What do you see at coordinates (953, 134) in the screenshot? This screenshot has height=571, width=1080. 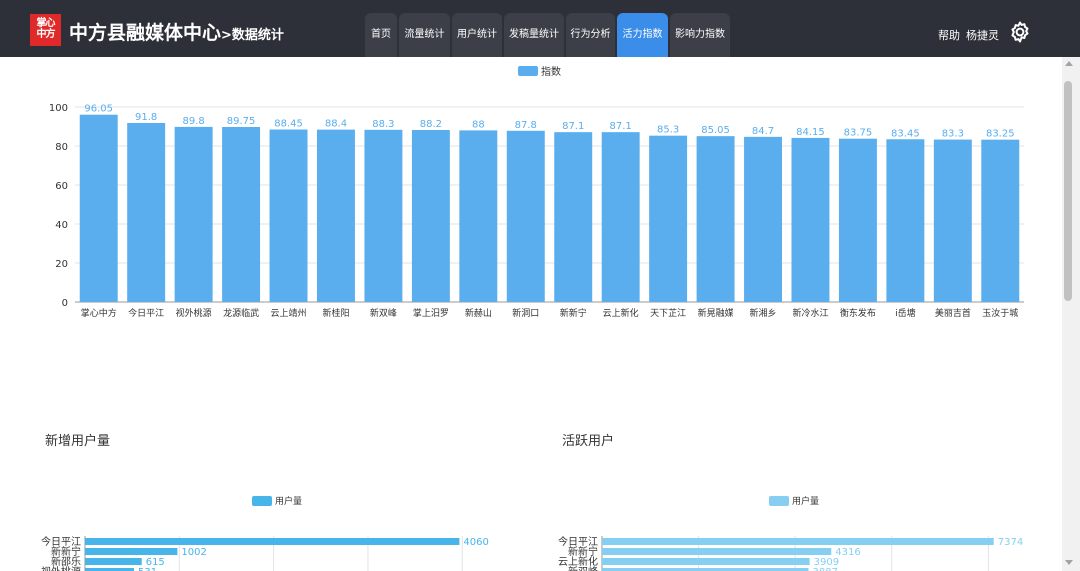 I see `bar-value-label: 83.3` at bounding box center [953, 134].